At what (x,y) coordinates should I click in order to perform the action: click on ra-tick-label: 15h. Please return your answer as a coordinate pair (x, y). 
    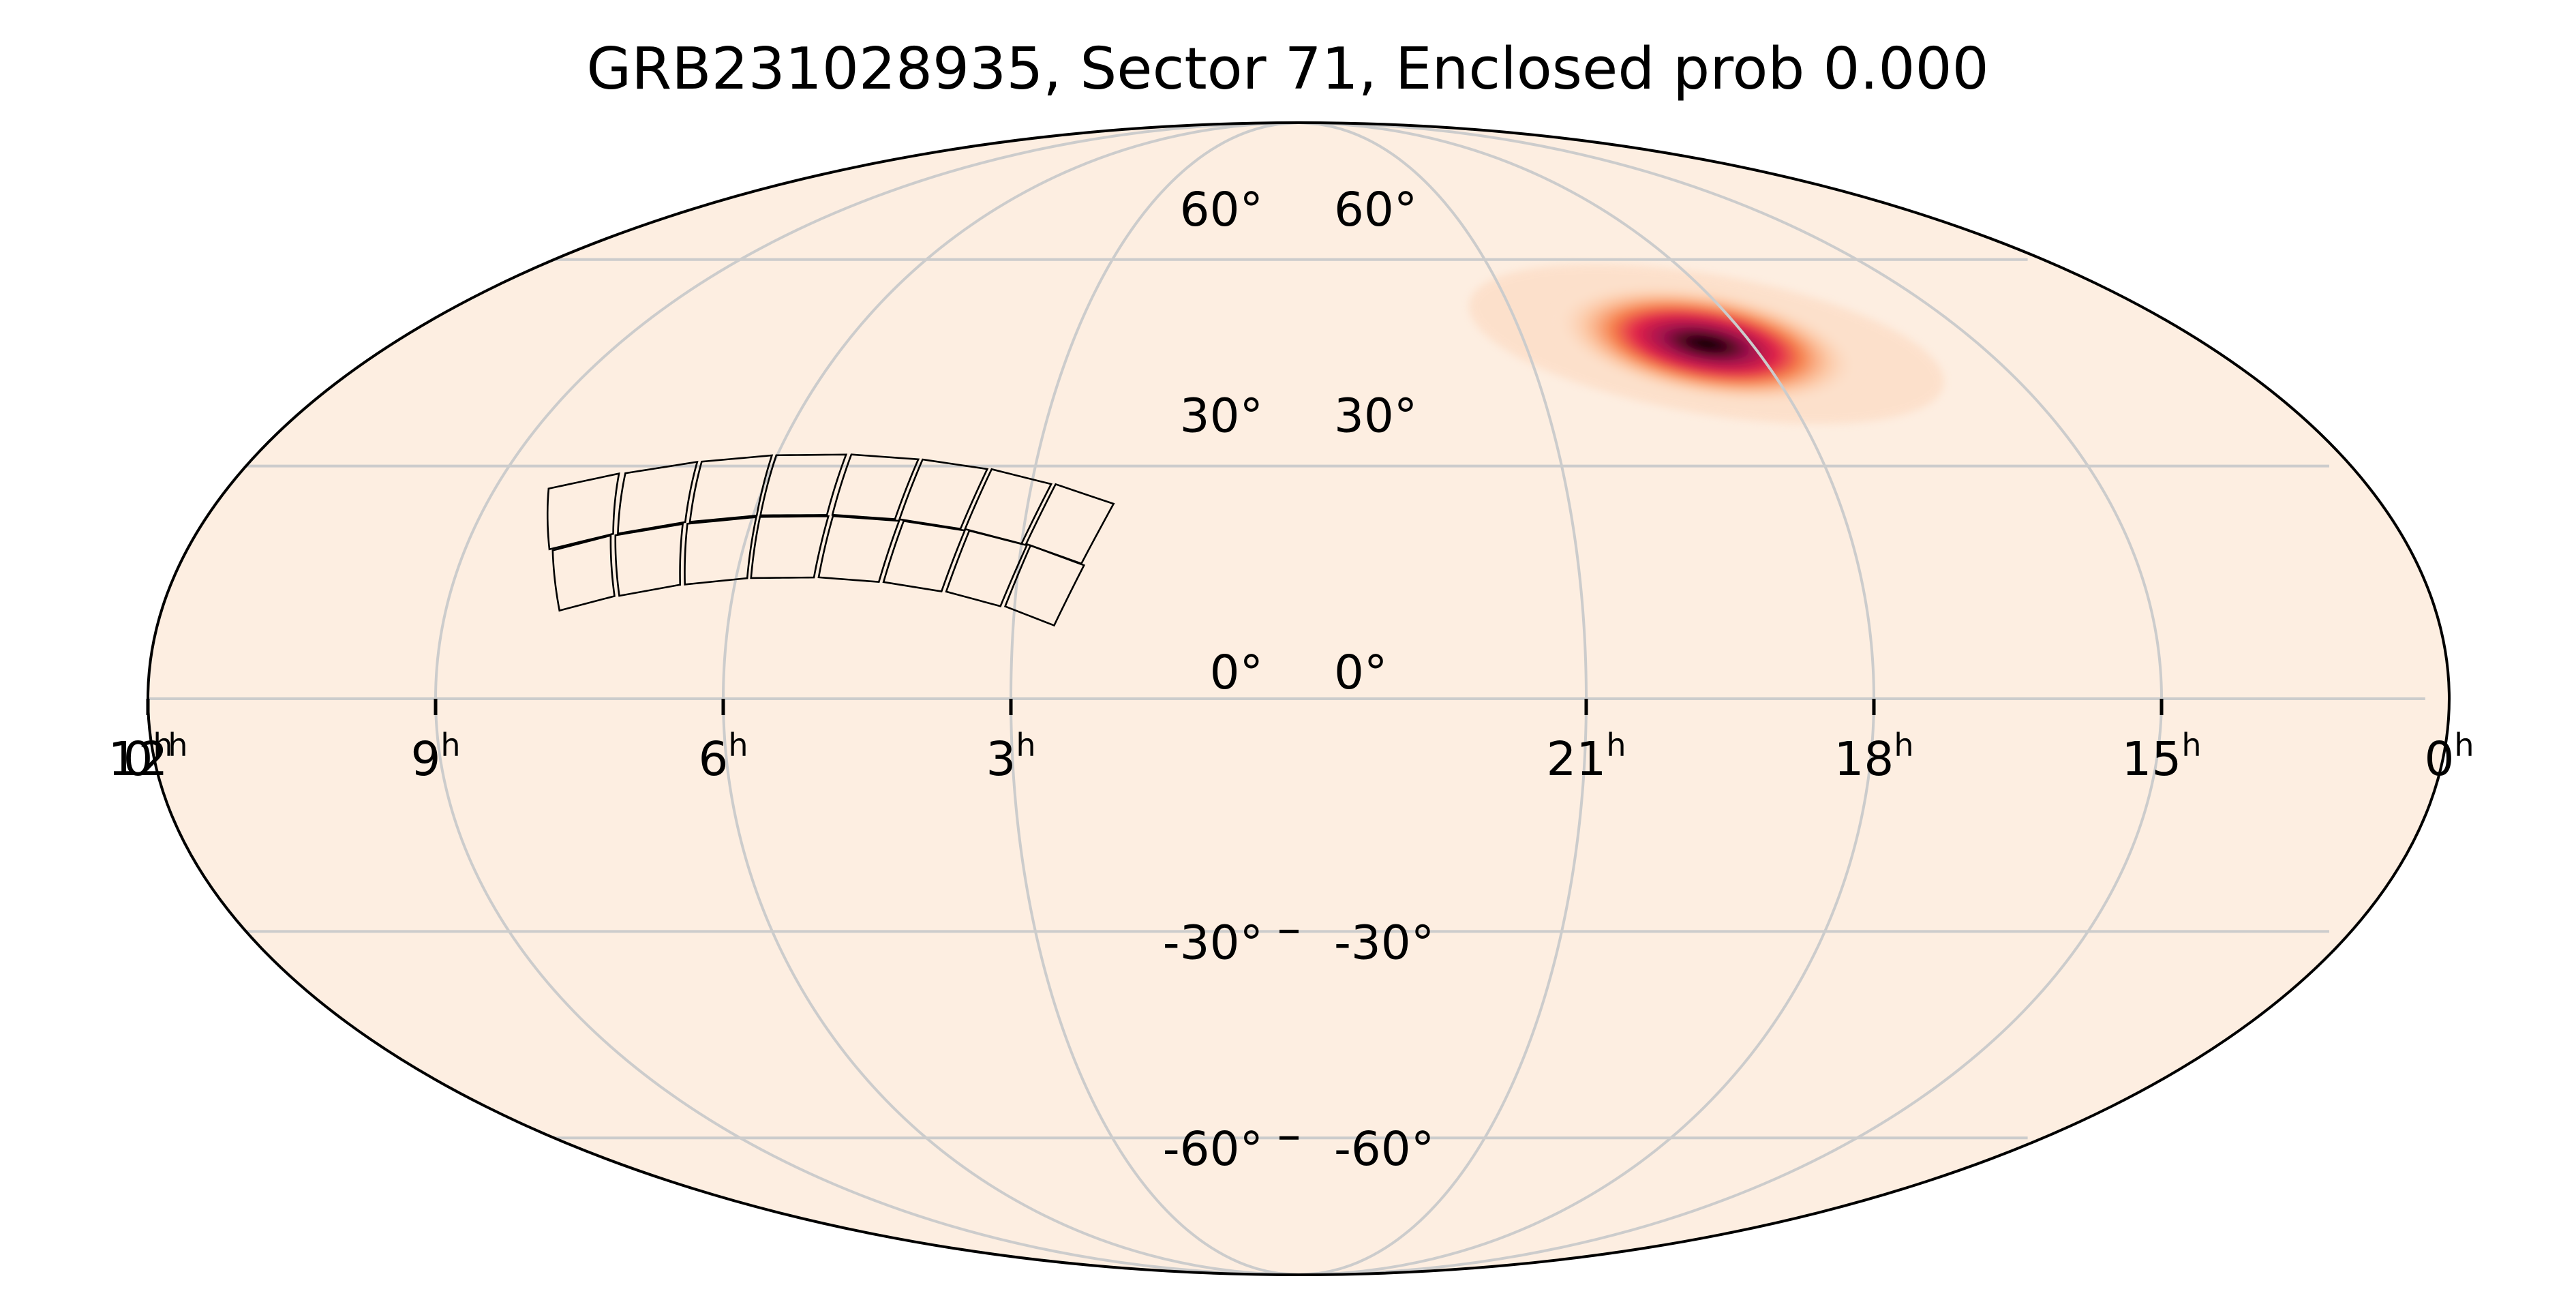
    Looking at the image, I should click on (2162, 757).